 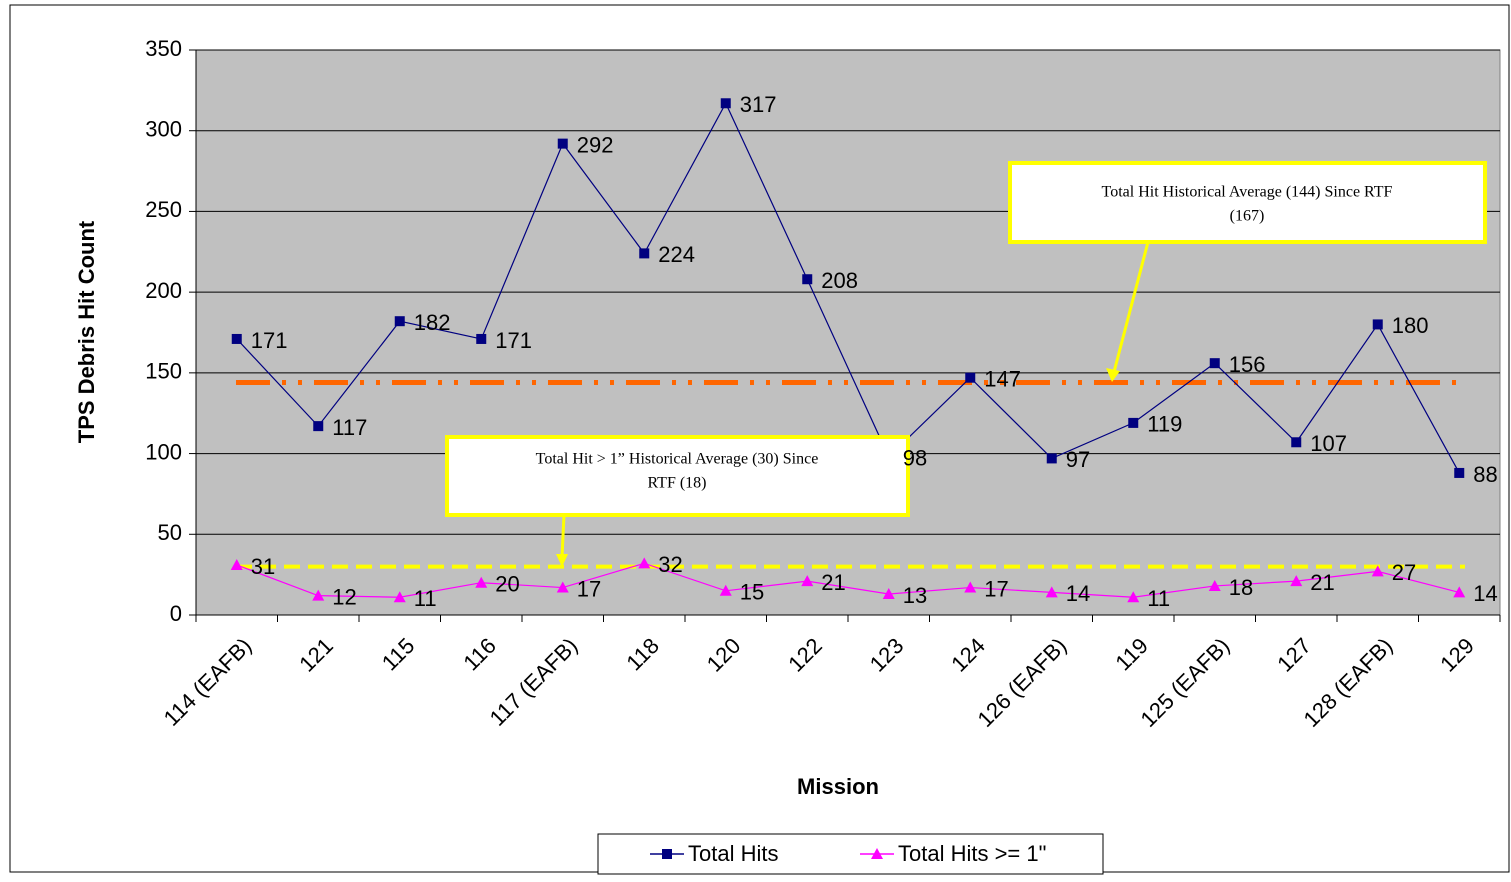 I want to click on data-label: 317, so click(x=758, y=104).